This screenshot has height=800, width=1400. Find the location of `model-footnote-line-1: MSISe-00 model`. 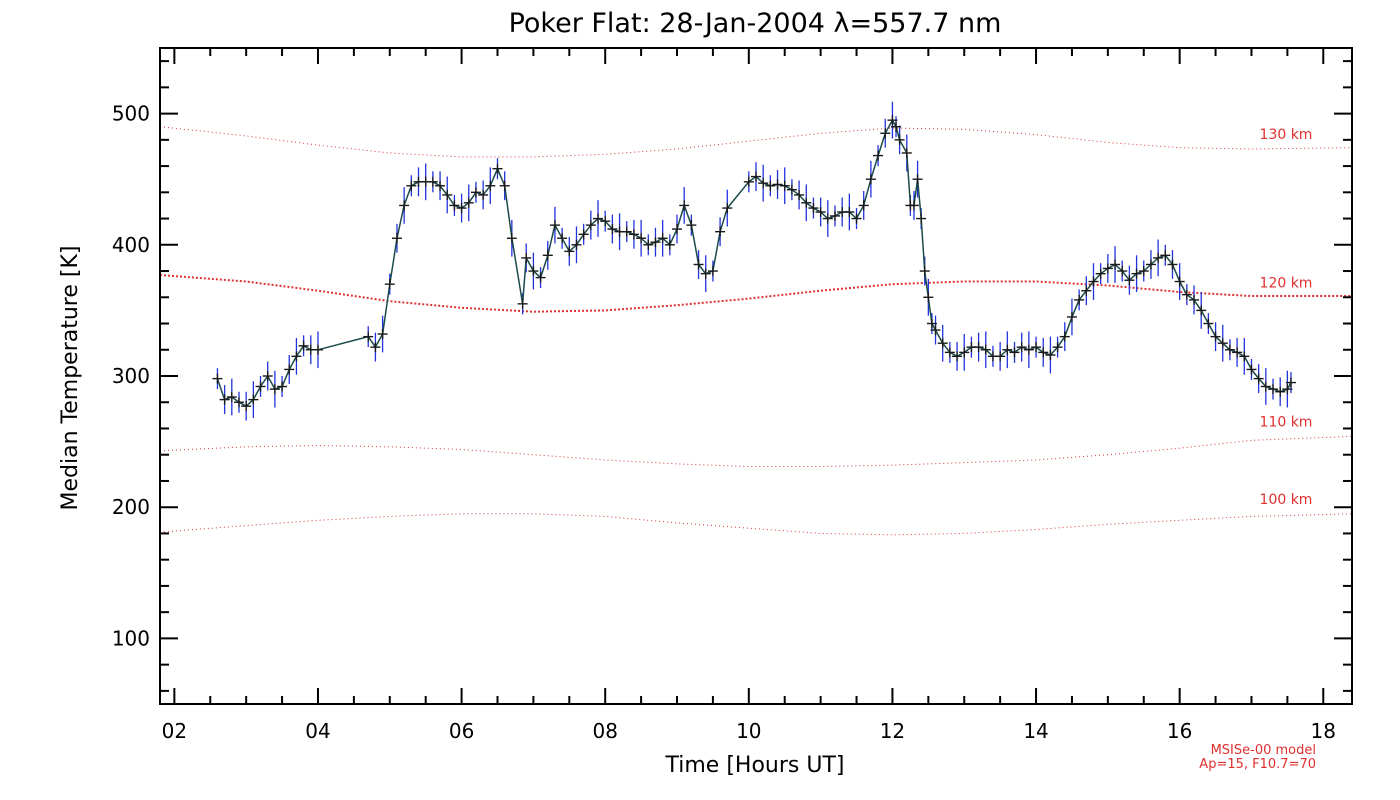

model-footnote-line-1: MSISe-00 model is located at coordinates (1263, 750).